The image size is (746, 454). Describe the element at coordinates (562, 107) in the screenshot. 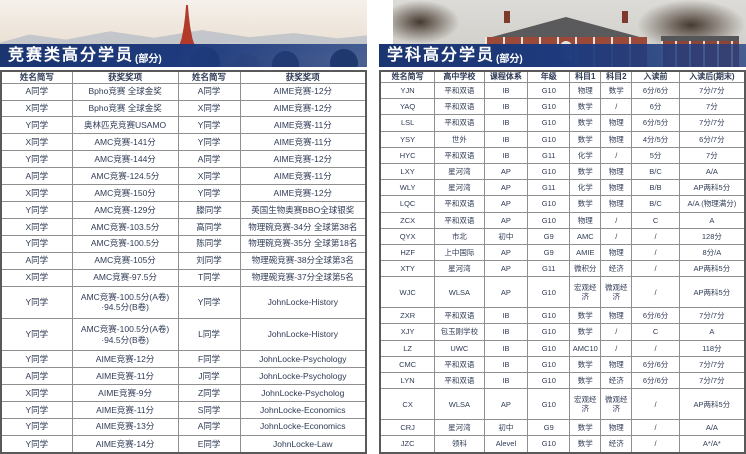

I see `table-row: YAQ 平和双语 IB G10 数学/6分 7分` at that location.